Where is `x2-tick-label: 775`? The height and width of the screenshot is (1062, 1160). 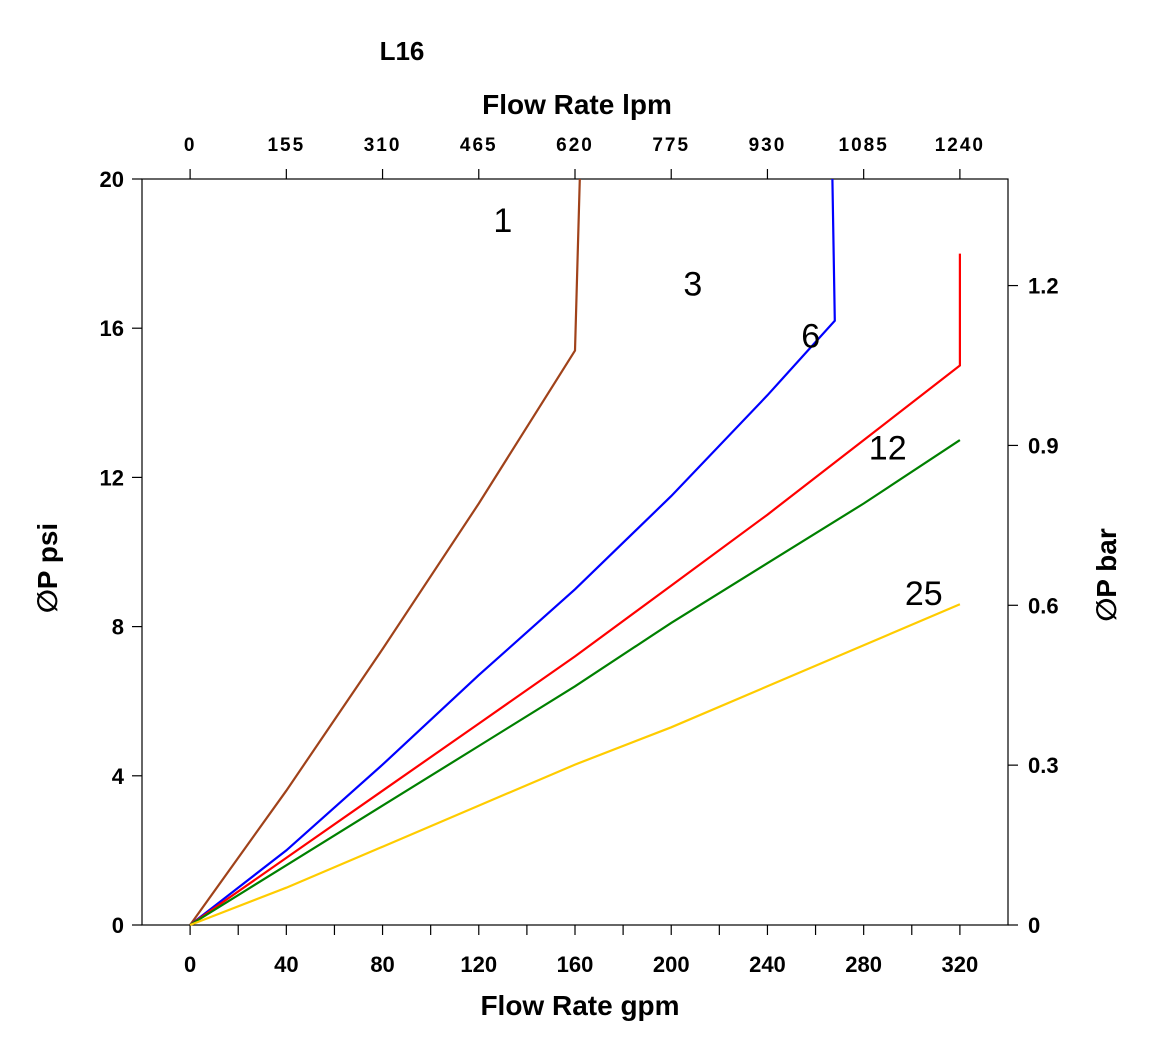 x2-tick-label: 775 is located at coordinates (671, 145).